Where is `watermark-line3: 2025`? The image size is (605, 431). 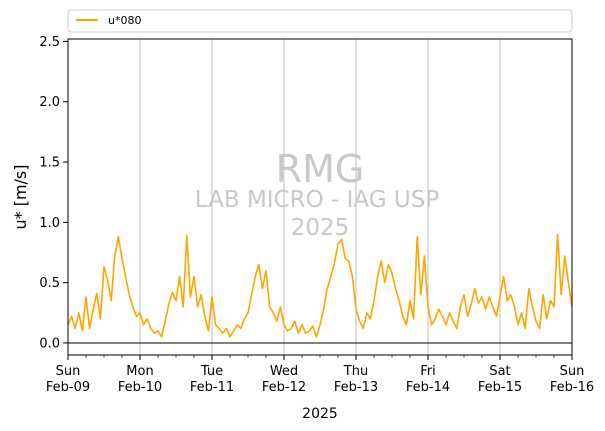
watermark-line3: 2025 is located at coordinates (320, 228).